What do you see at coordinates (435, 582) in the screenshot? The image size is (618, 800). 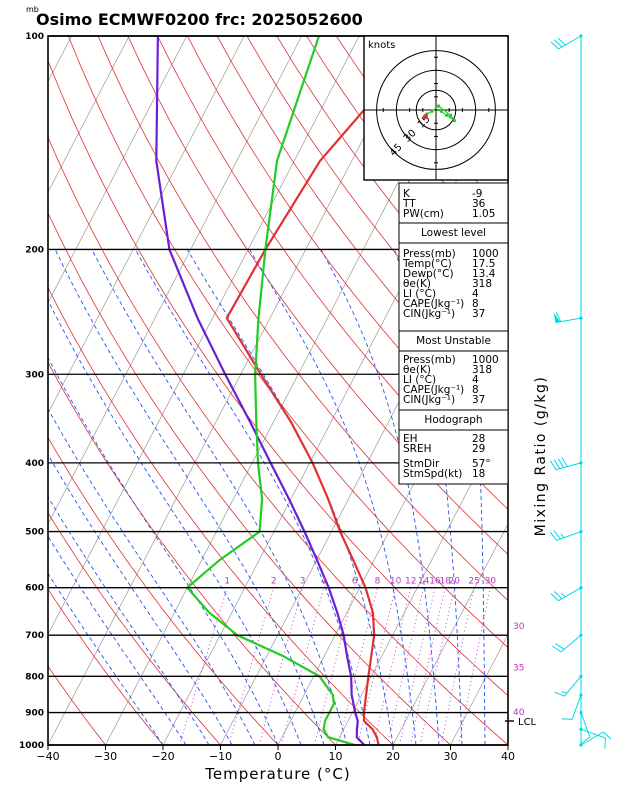 I see `mixing-ratio-label: 16` at bounding box center [435, 582].